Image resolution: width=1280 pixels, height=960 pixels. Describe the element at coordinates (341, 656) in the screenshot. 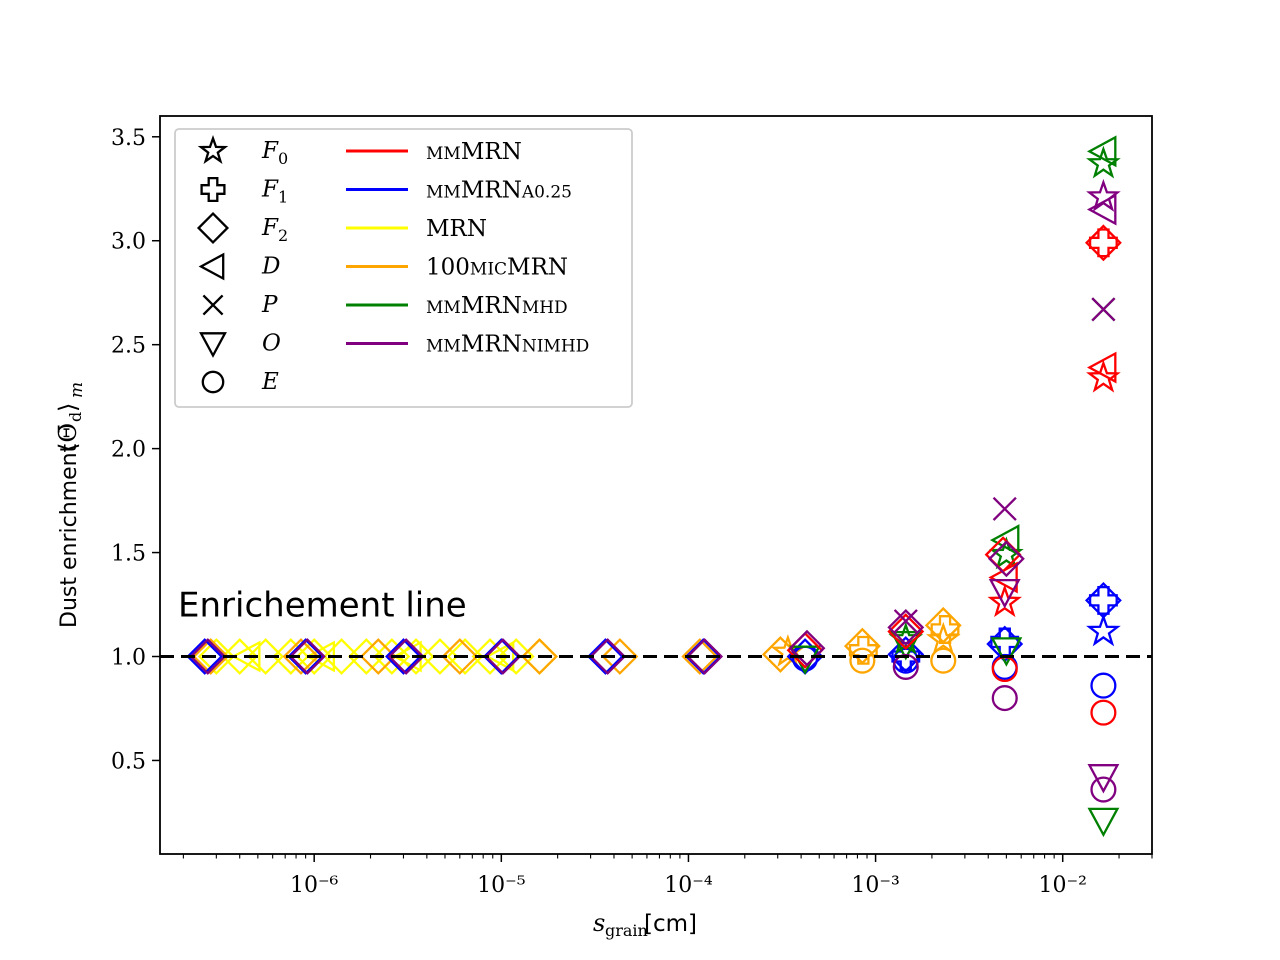

I see `data-point-s0-5-diamond` at that location.